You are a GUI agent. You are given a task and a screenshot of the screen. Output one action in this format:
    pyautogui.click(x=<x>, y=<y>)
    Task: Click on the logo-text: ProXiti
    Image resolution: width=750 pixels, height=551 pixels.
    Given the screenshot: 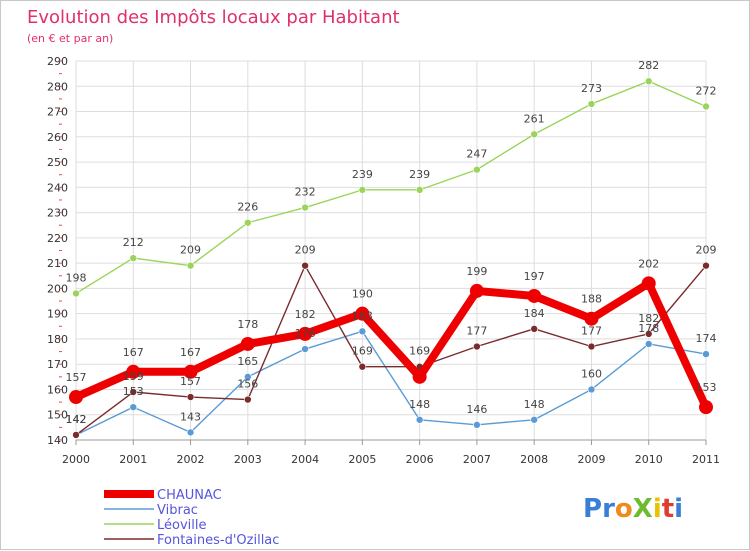 What is the action you would take?
    pyautogui.click(x=633, y=509)
    